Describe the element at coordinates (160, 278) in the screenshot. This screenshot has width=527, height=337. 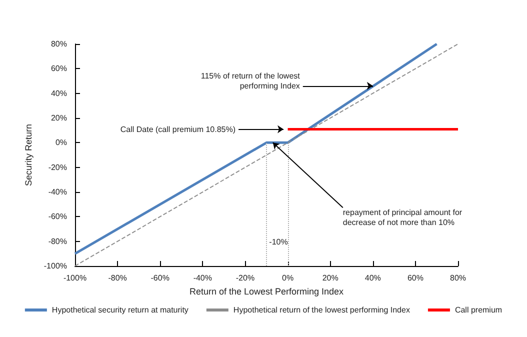
I see `x-tick-label: -60%` at that location.